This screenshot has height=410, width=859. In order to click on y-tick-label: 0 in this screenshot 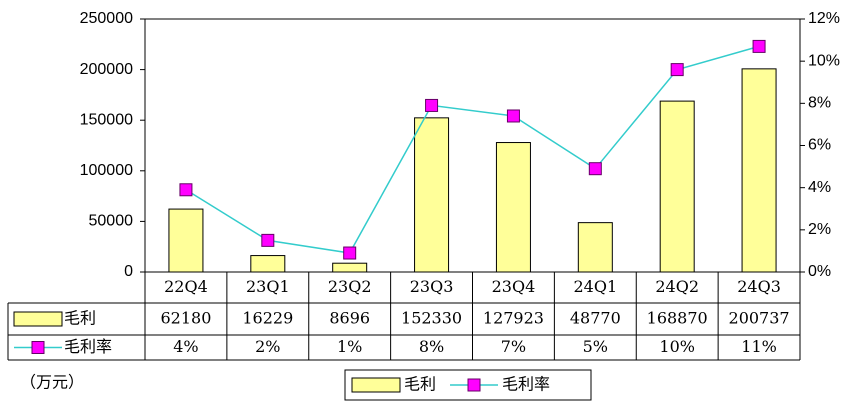, I will do `click(128, 271)`.